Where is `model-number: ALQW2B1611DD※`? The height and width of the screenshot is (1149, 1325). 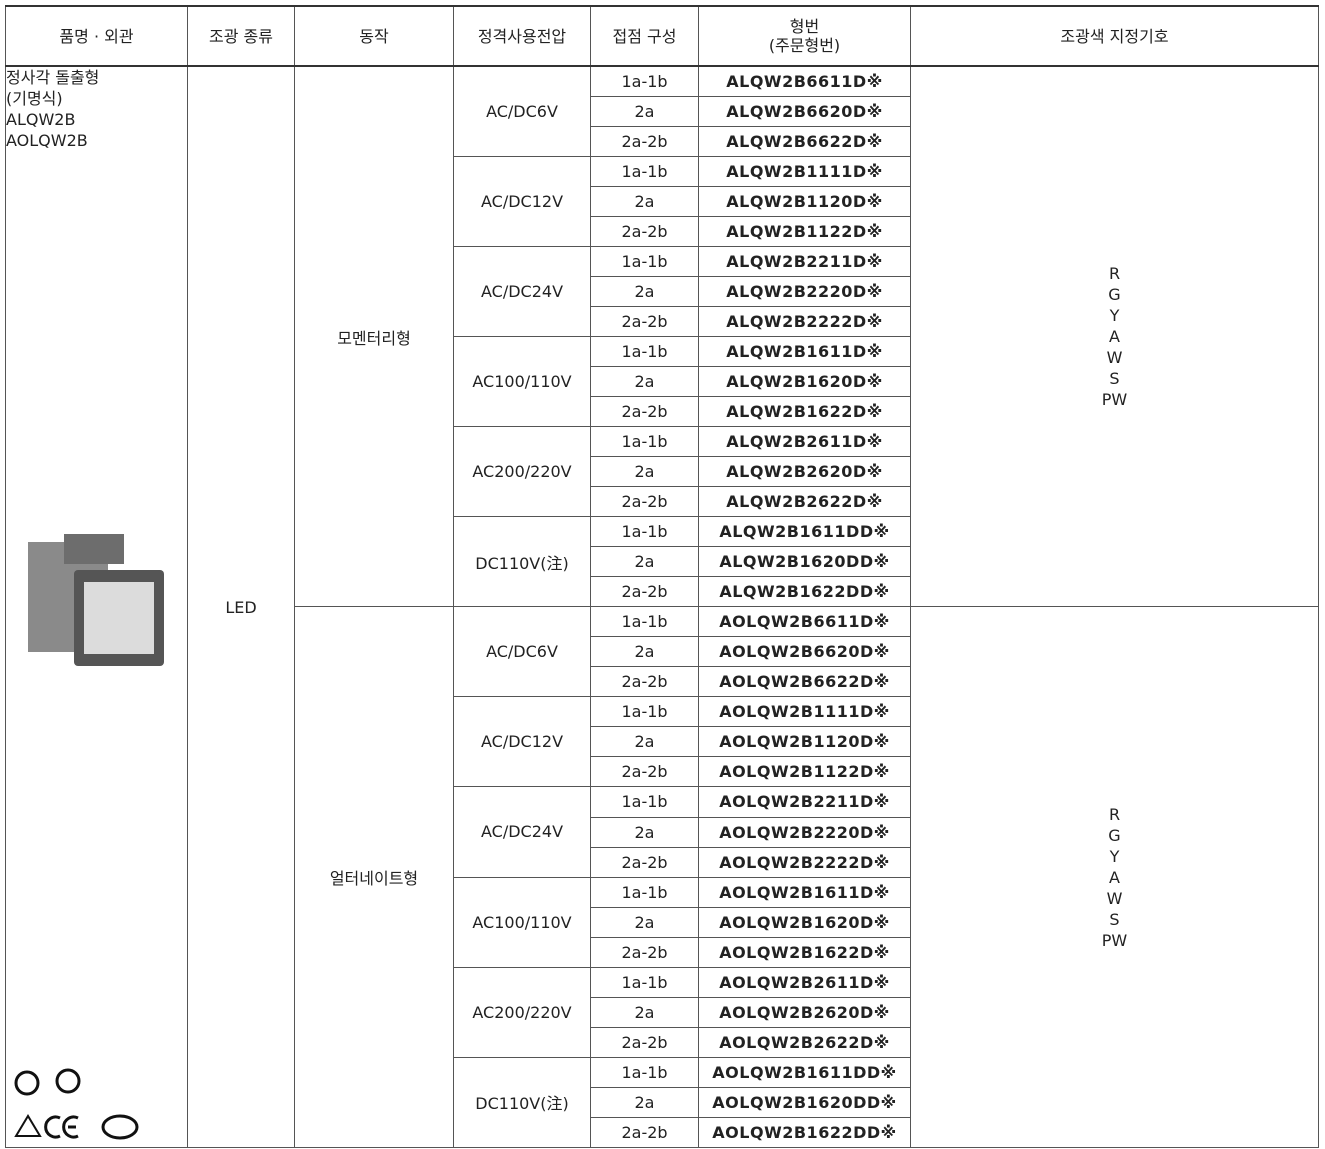
model-number: ALQW2B1611DD※ is located at coordinates (804, 531).